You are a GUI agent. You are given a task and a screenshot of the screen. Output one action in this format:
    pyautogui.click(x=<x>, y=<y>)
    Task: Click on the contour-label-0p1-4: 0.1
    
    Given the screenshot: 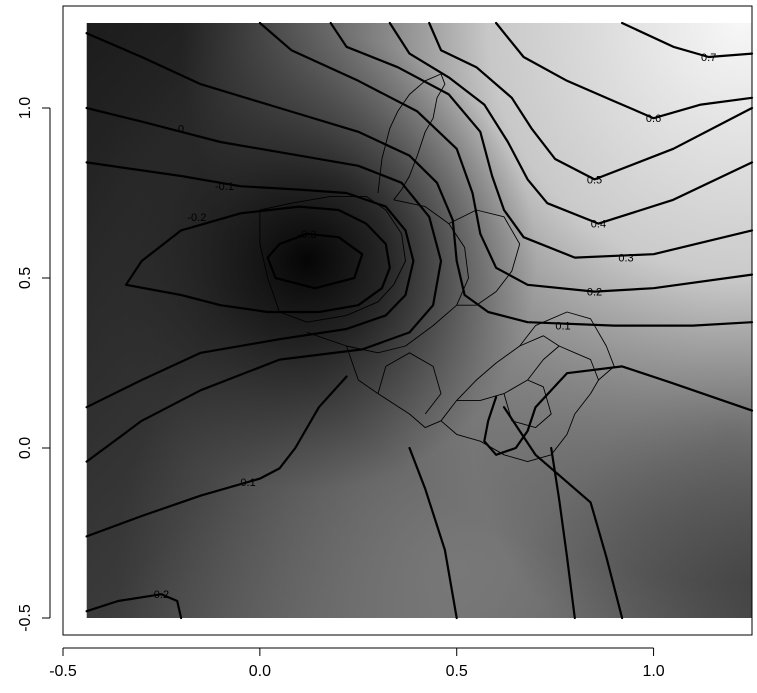 What is the action you would take?
    pyautogui.click(x=562, y=327)
    